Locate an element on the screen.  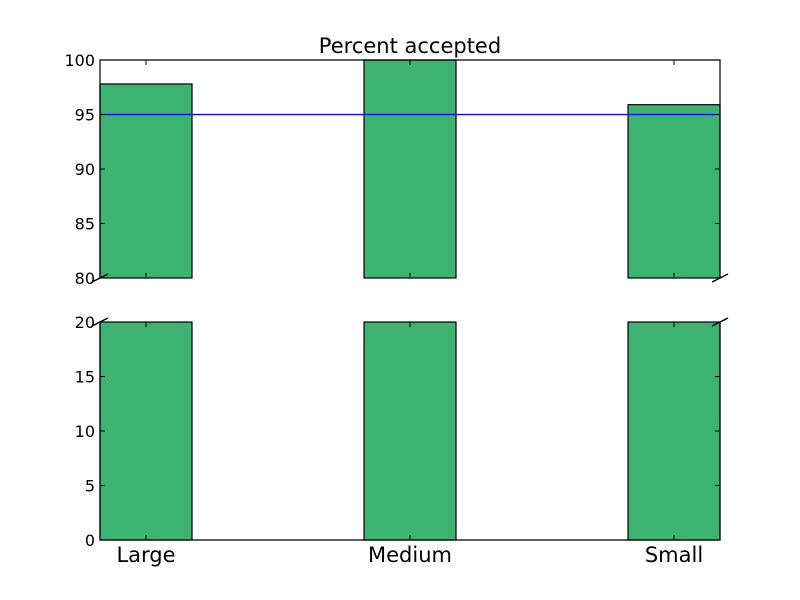
lower-bar-large is located at coordinates (146, 431).